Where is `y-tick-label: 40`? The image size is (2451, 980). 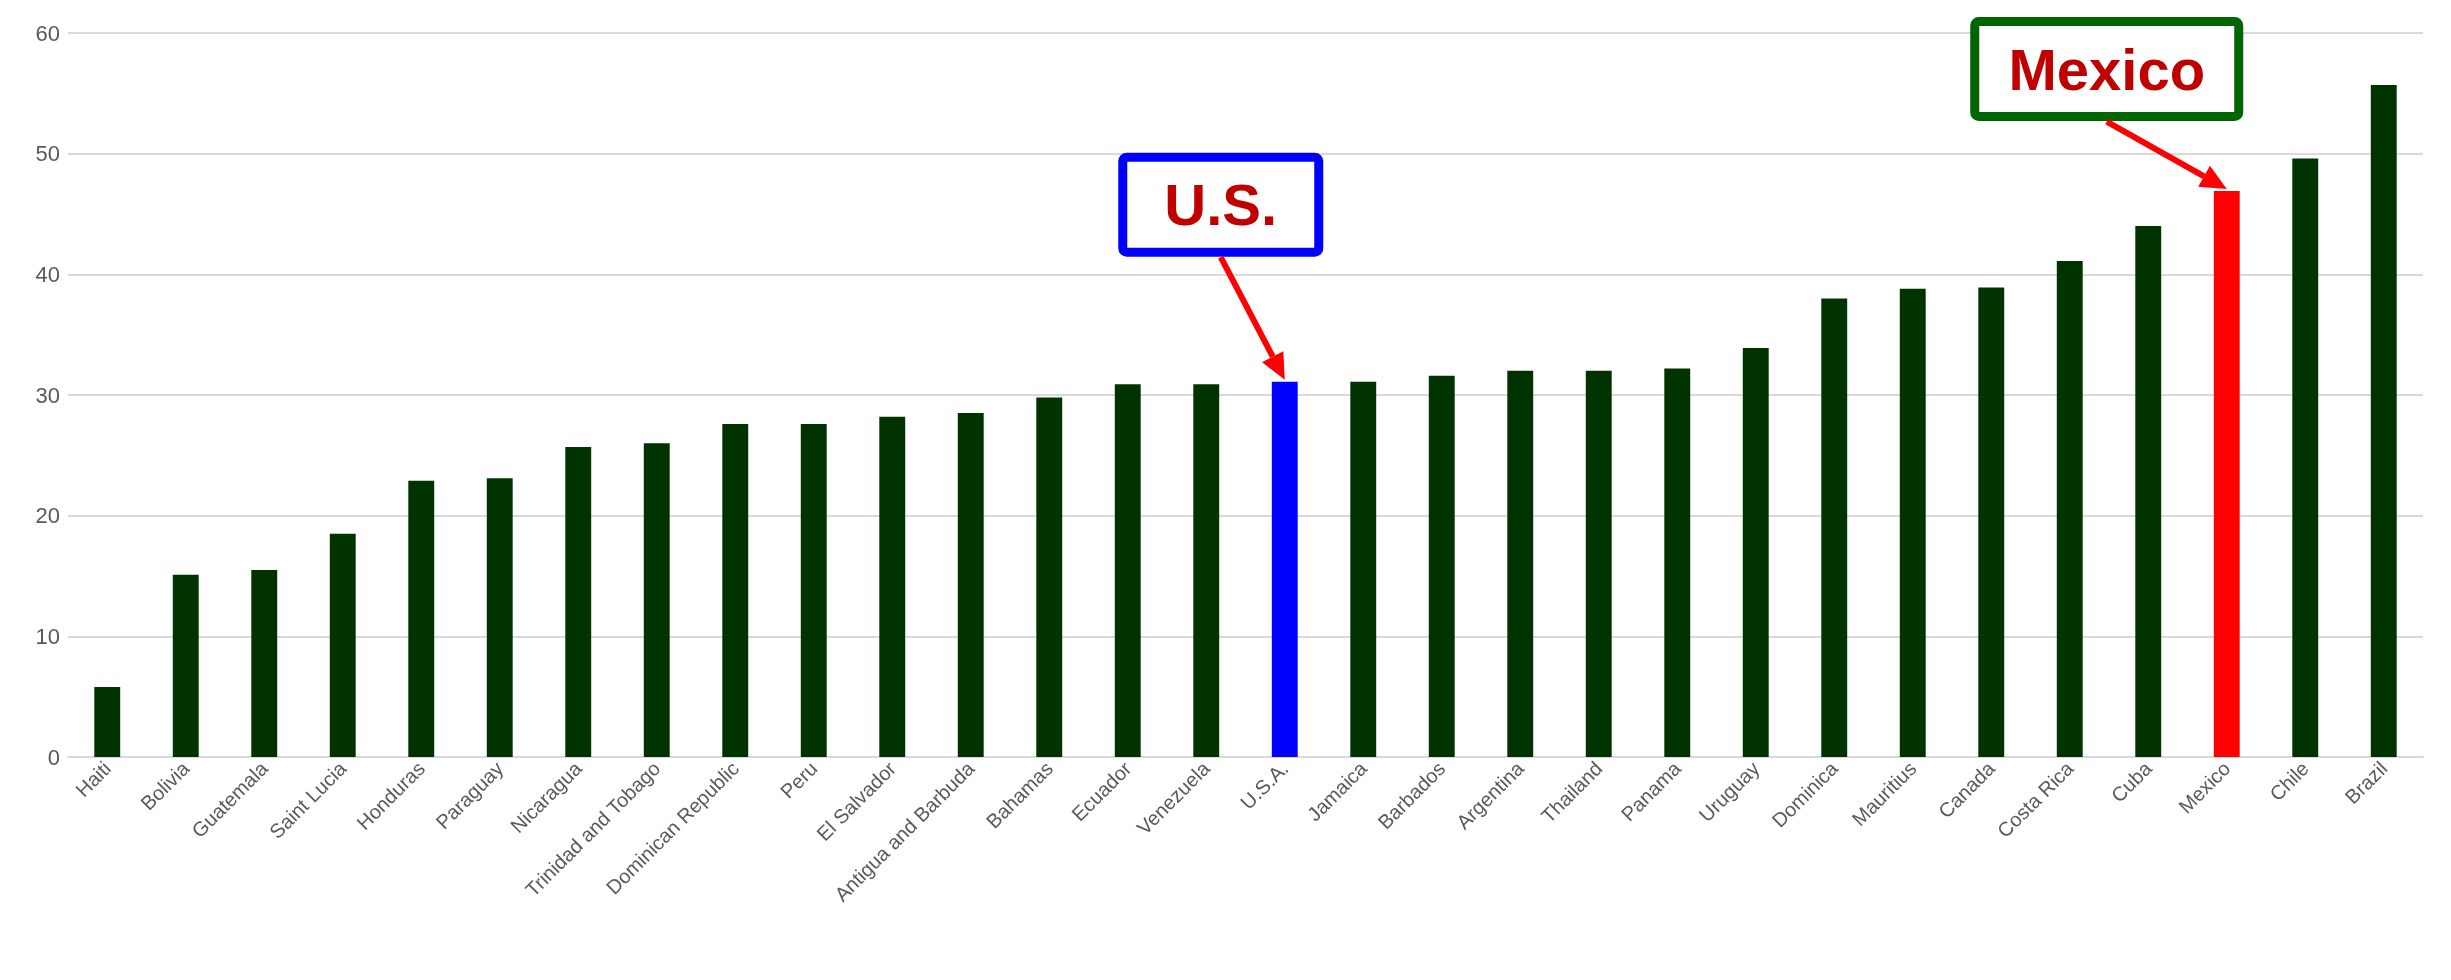
y-tick-label: 40 is located at coordinates (47, 274).